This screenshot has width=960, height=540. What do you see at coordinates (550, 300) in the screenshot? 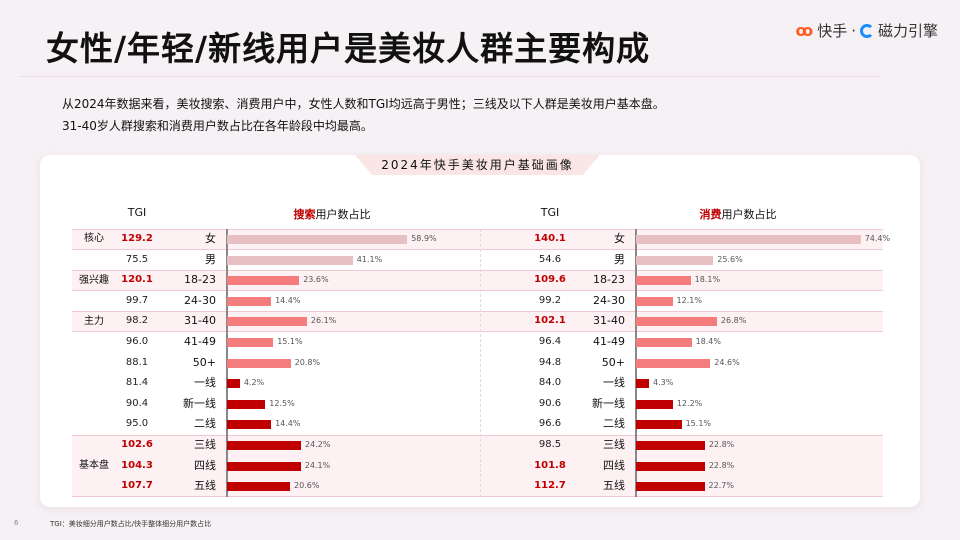
I see `tgi-value: 99.2` at bounding box center [550, 300].